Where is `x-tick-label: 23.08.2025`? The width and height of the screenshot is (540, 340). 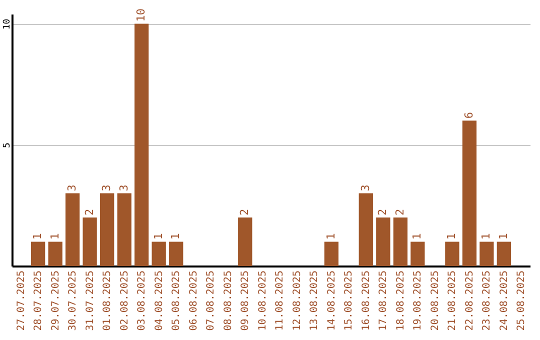 x-tick-label: 23.08.2025 is located at coordinates (487, 300).